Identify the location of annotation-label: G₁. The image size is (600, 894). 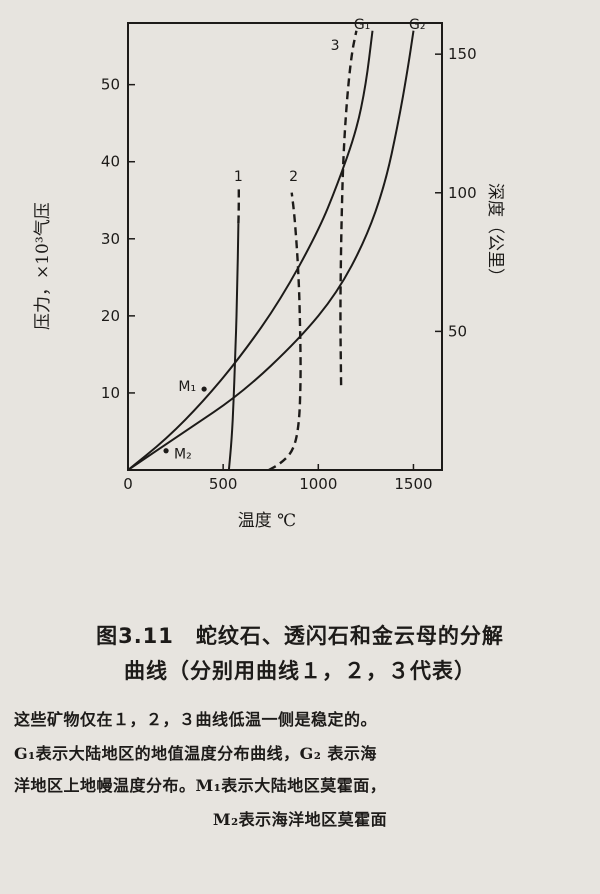
(362, 25).